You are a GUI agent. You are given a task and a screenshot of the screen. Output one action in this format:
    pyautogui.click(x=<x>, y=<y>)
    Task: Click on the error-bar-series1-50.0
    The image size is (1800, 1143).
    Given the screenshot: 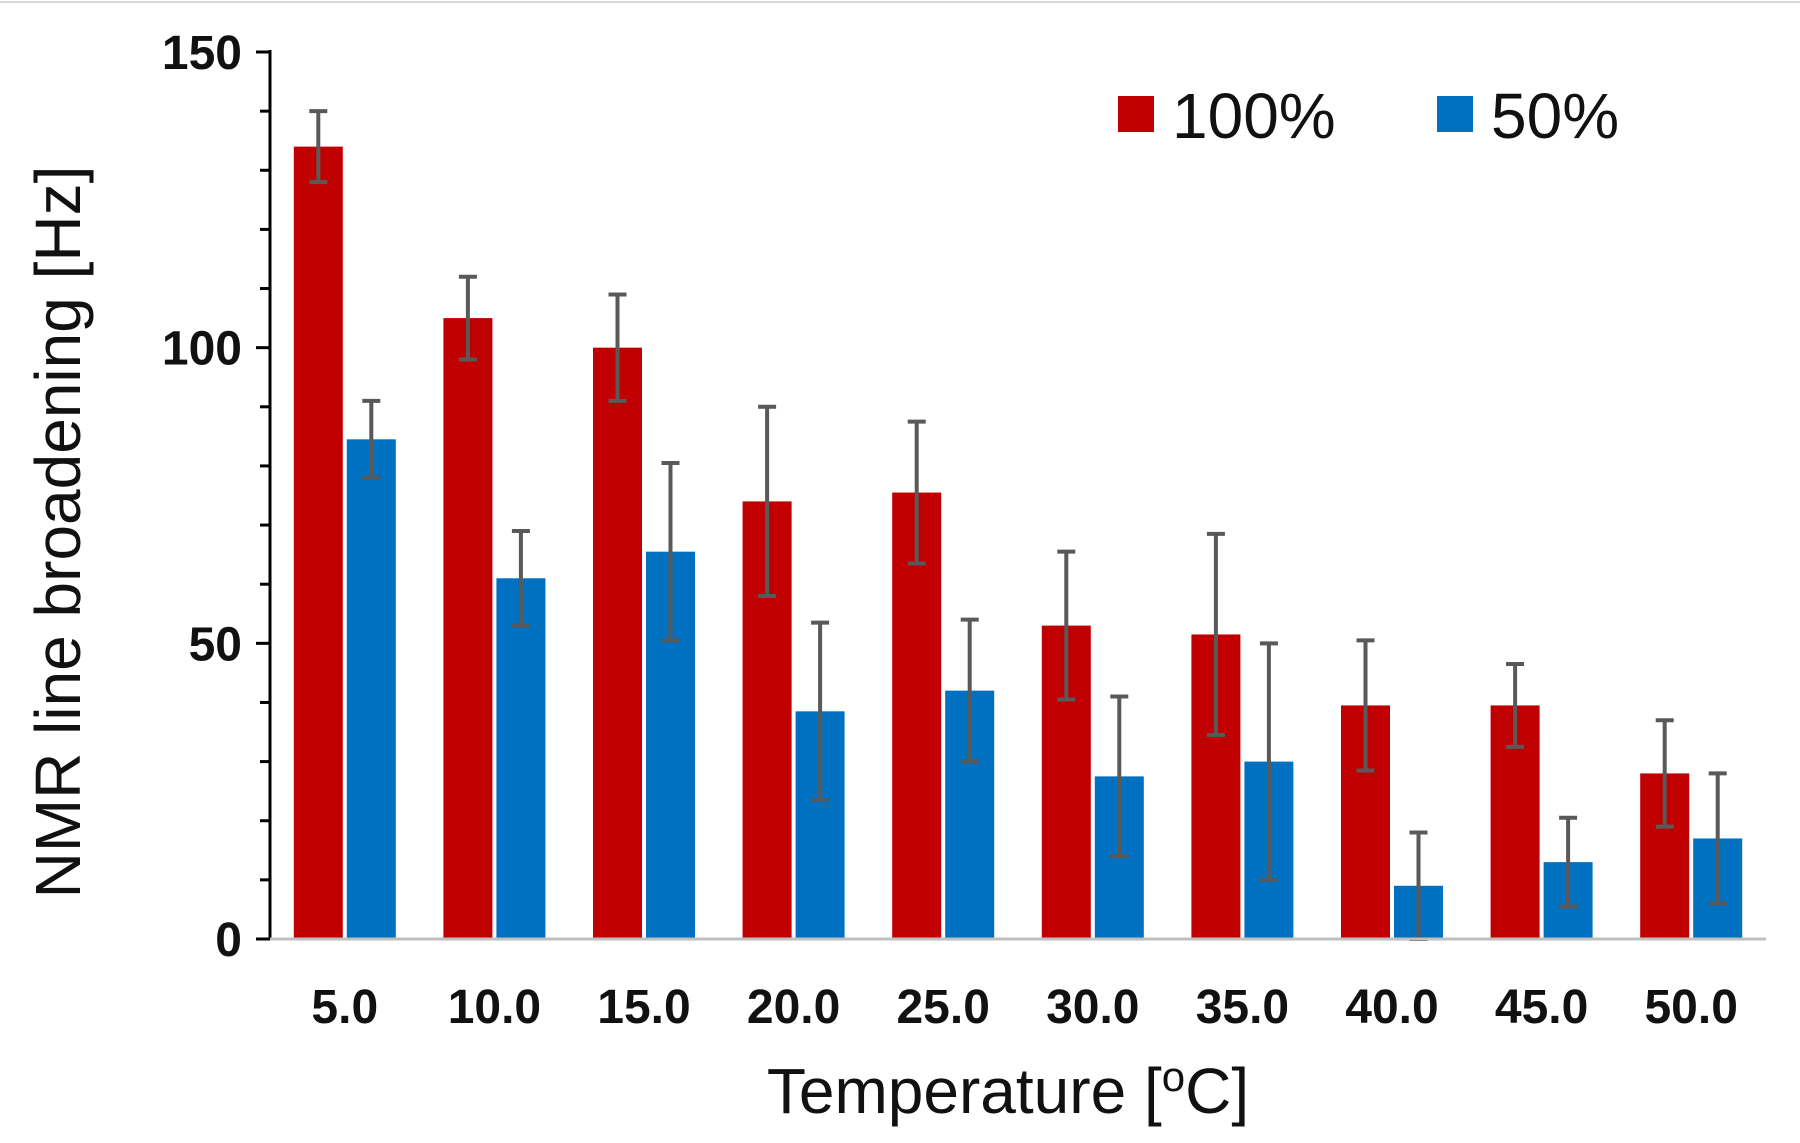 What is the action you would take?
    pyautogui.click(x=1664, y=773)
    